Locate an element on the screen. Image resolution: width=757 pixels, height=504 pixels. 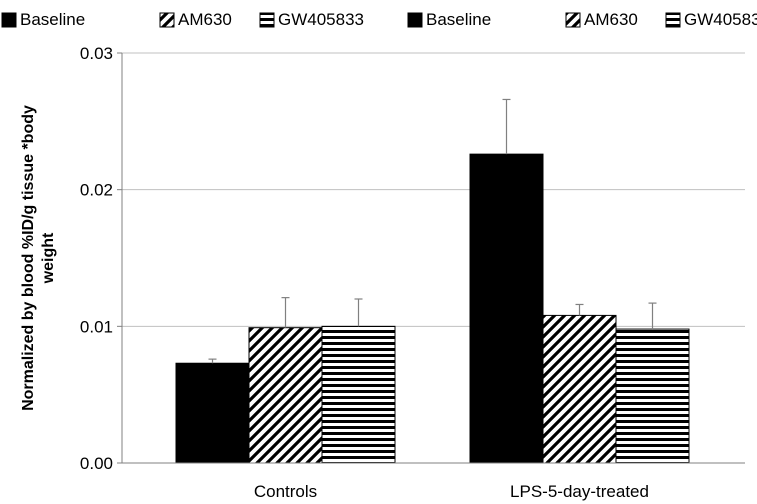
y-tick-label: 0.02 is located at coordinates (96, 190).